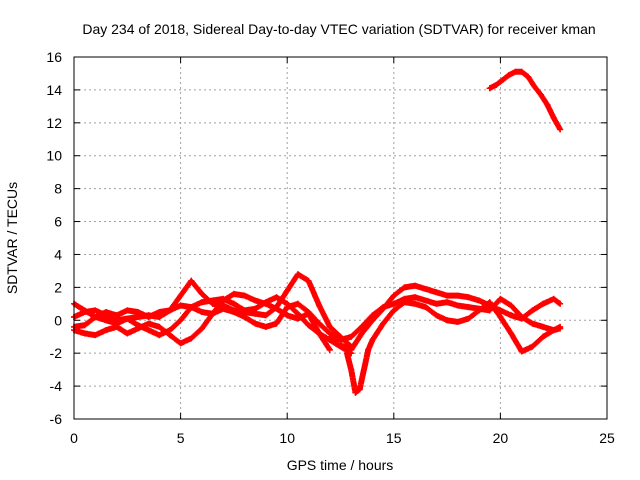 The height and width of the screenshot is (480, 640). What do you see at coordinates (12, 238) in the screenshot?
I see `y-axis-label: SDTVAR / TECUs` at bounding box center [12, 238].